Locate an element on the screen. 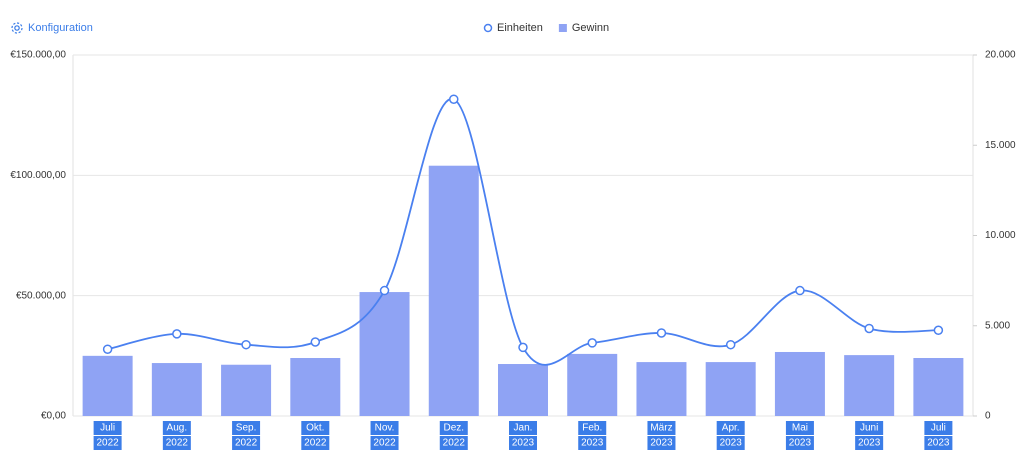 The image size is (1024, 456). x-tick-label: Okt. is located at coordinates (315, 428).